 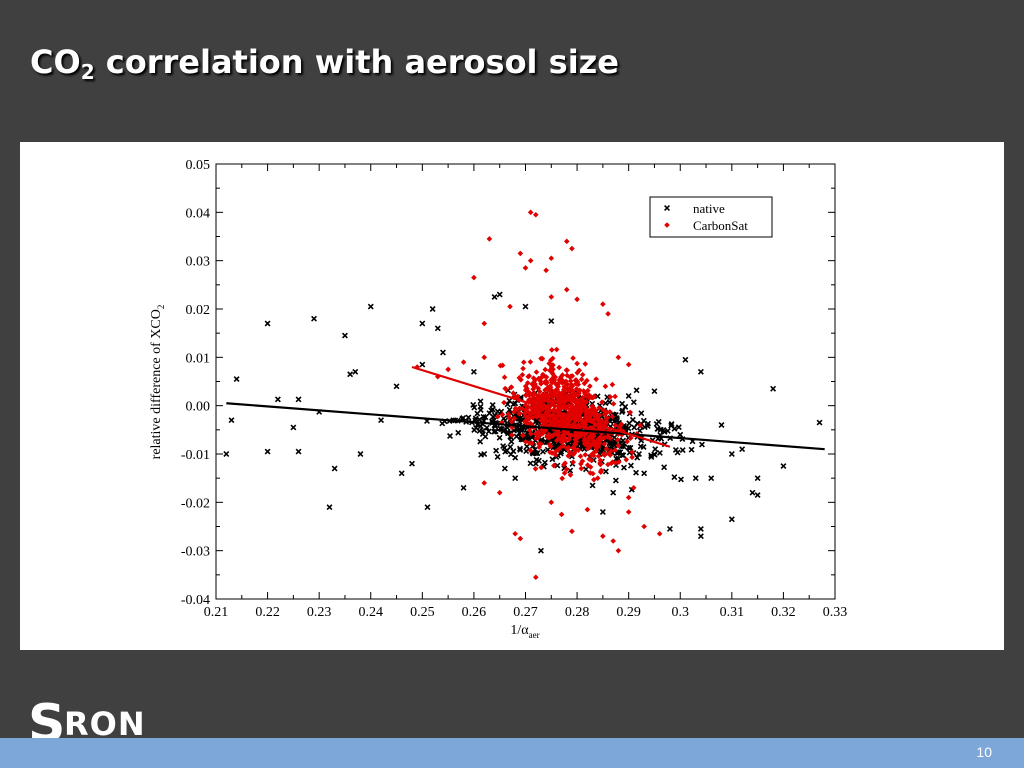 I want to click on y-tick-label: 0.04, so click(x=198, y=213).